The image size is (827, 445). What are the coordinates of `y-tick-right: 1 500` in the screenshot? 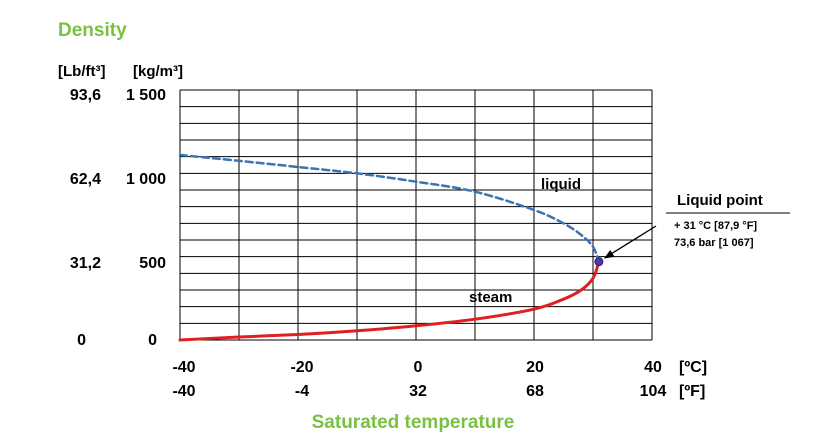 It's located at (146, 95).